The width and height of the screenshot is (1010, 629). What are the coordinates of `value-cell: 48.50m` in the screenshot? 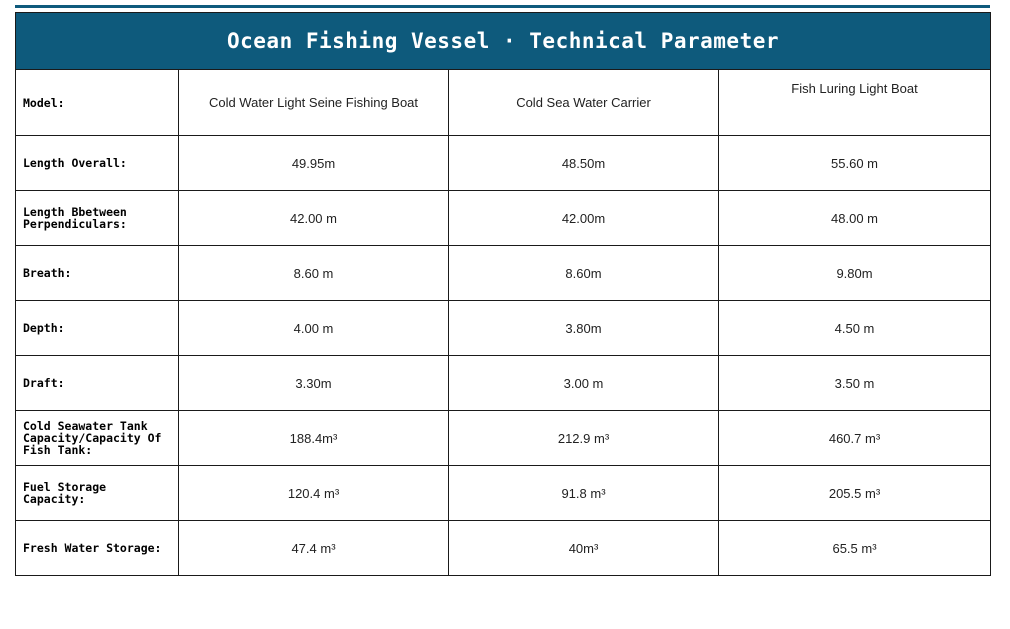 It's located at (583, 163).